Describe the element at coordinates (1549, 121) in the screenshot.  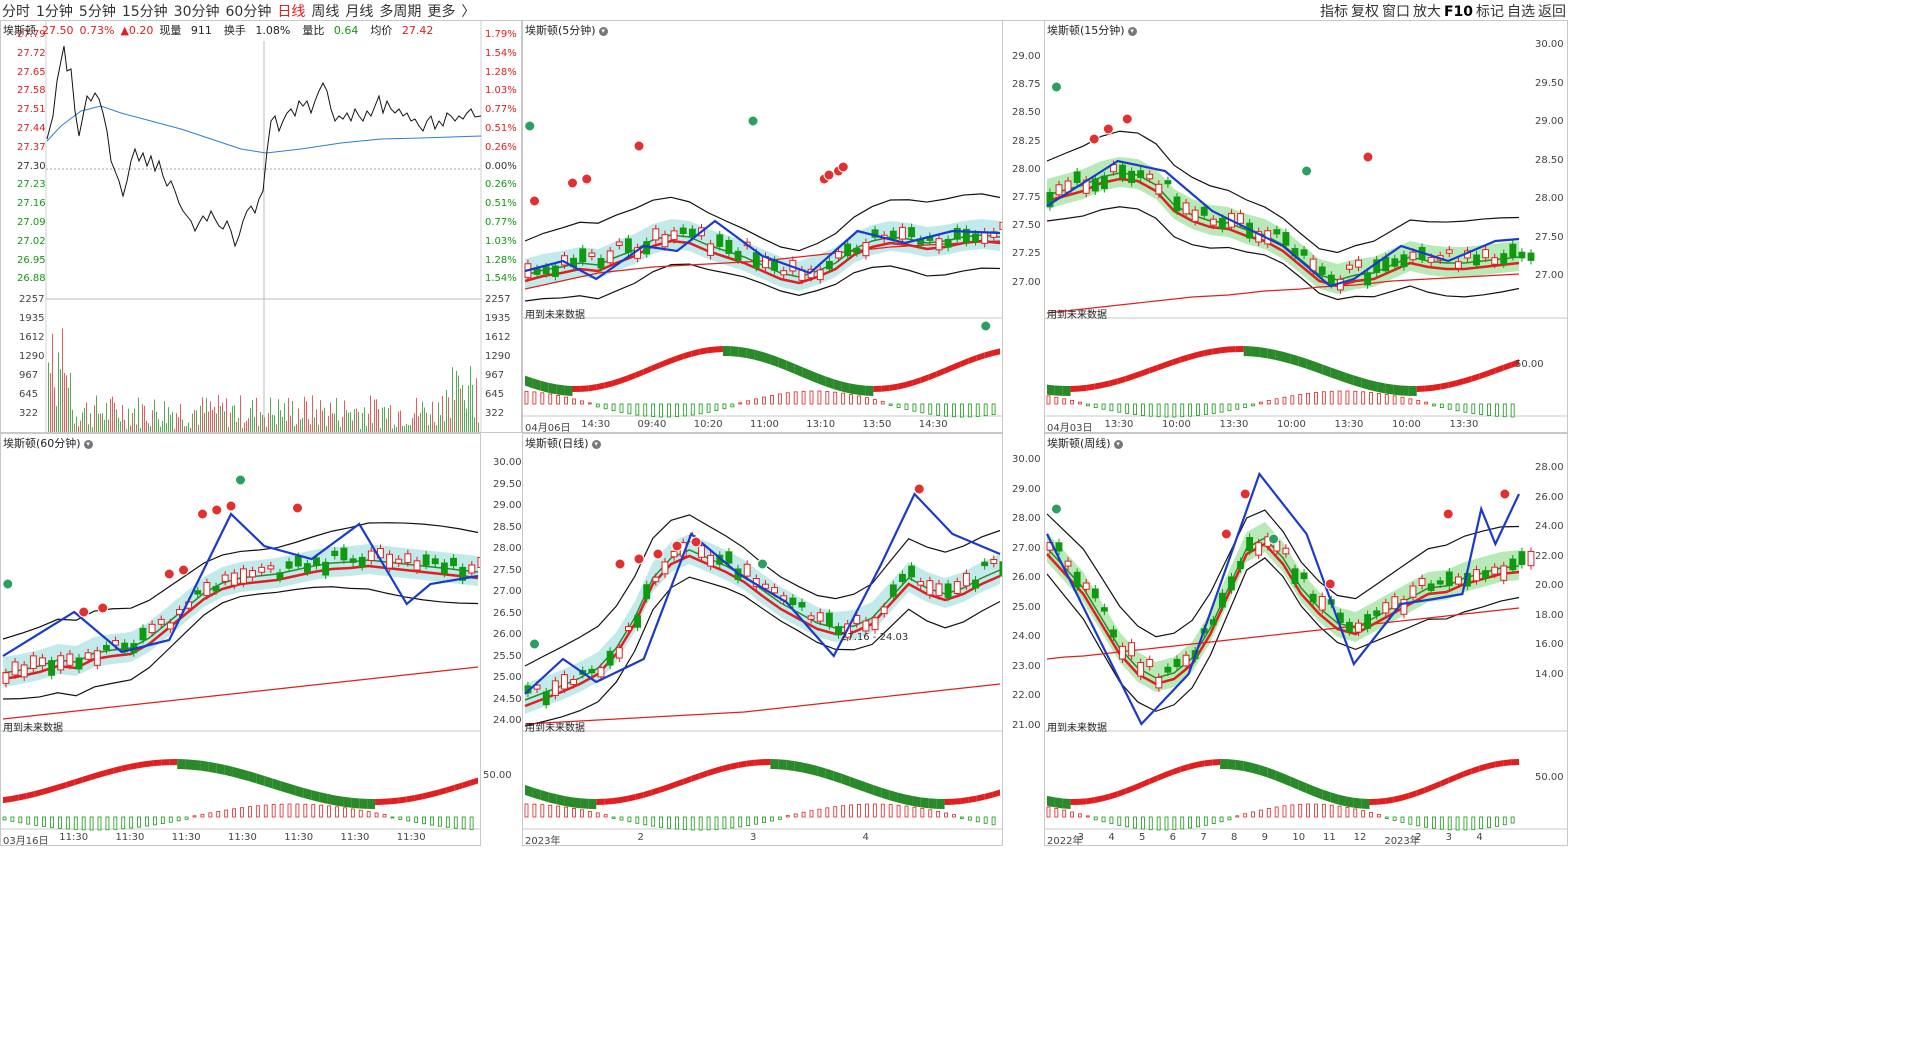
I see `axis-tick: 29.00` at that location.